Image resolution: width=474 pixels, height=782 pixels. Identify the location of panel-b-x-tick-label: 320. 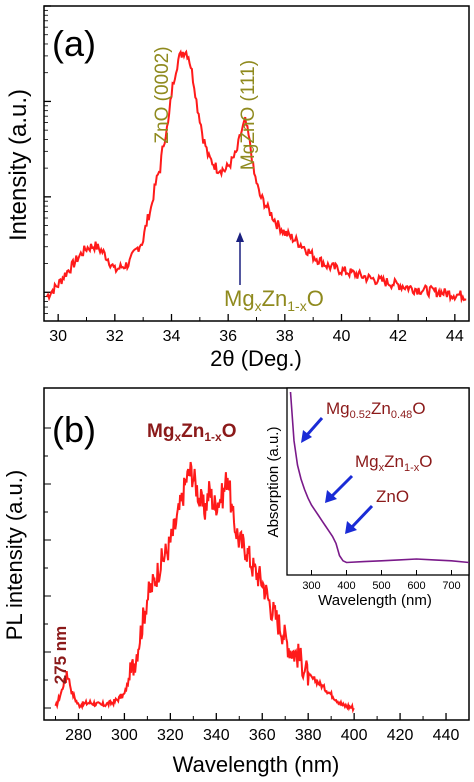
(170, 735).